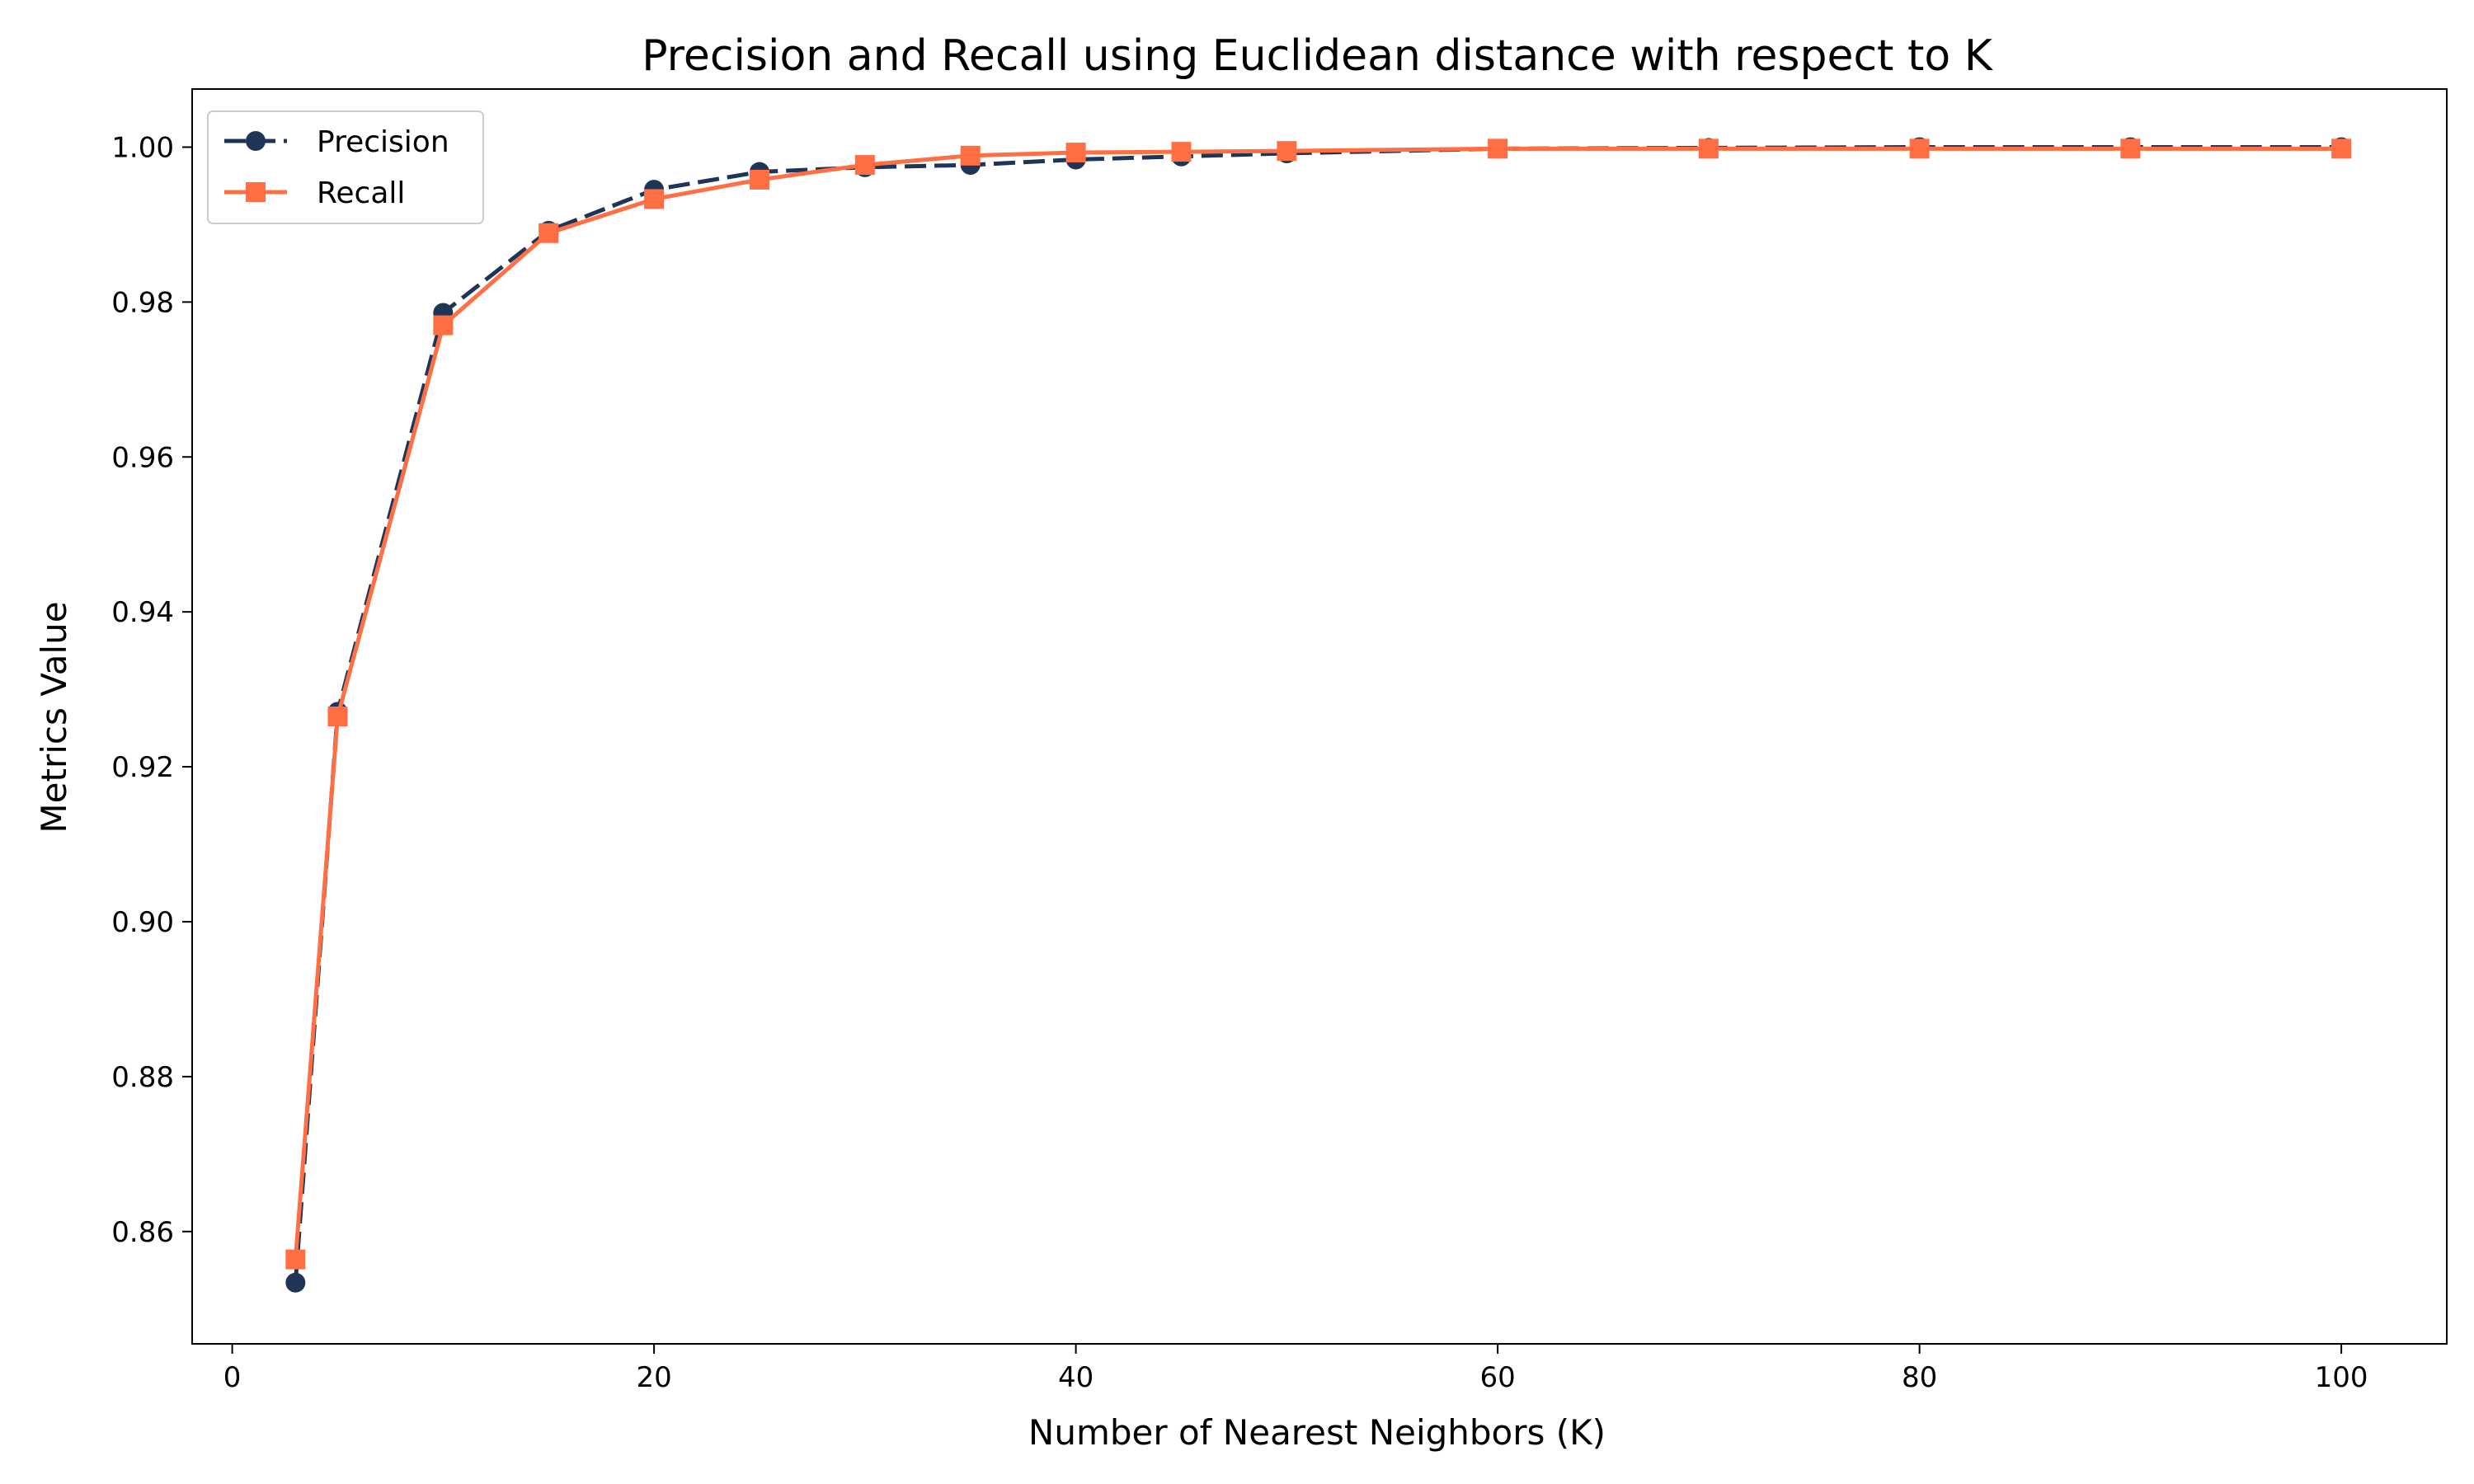  Describe the element at coordinates (142, 147) in the screenshot. I see `y-tick-label: 1.00` at that location.